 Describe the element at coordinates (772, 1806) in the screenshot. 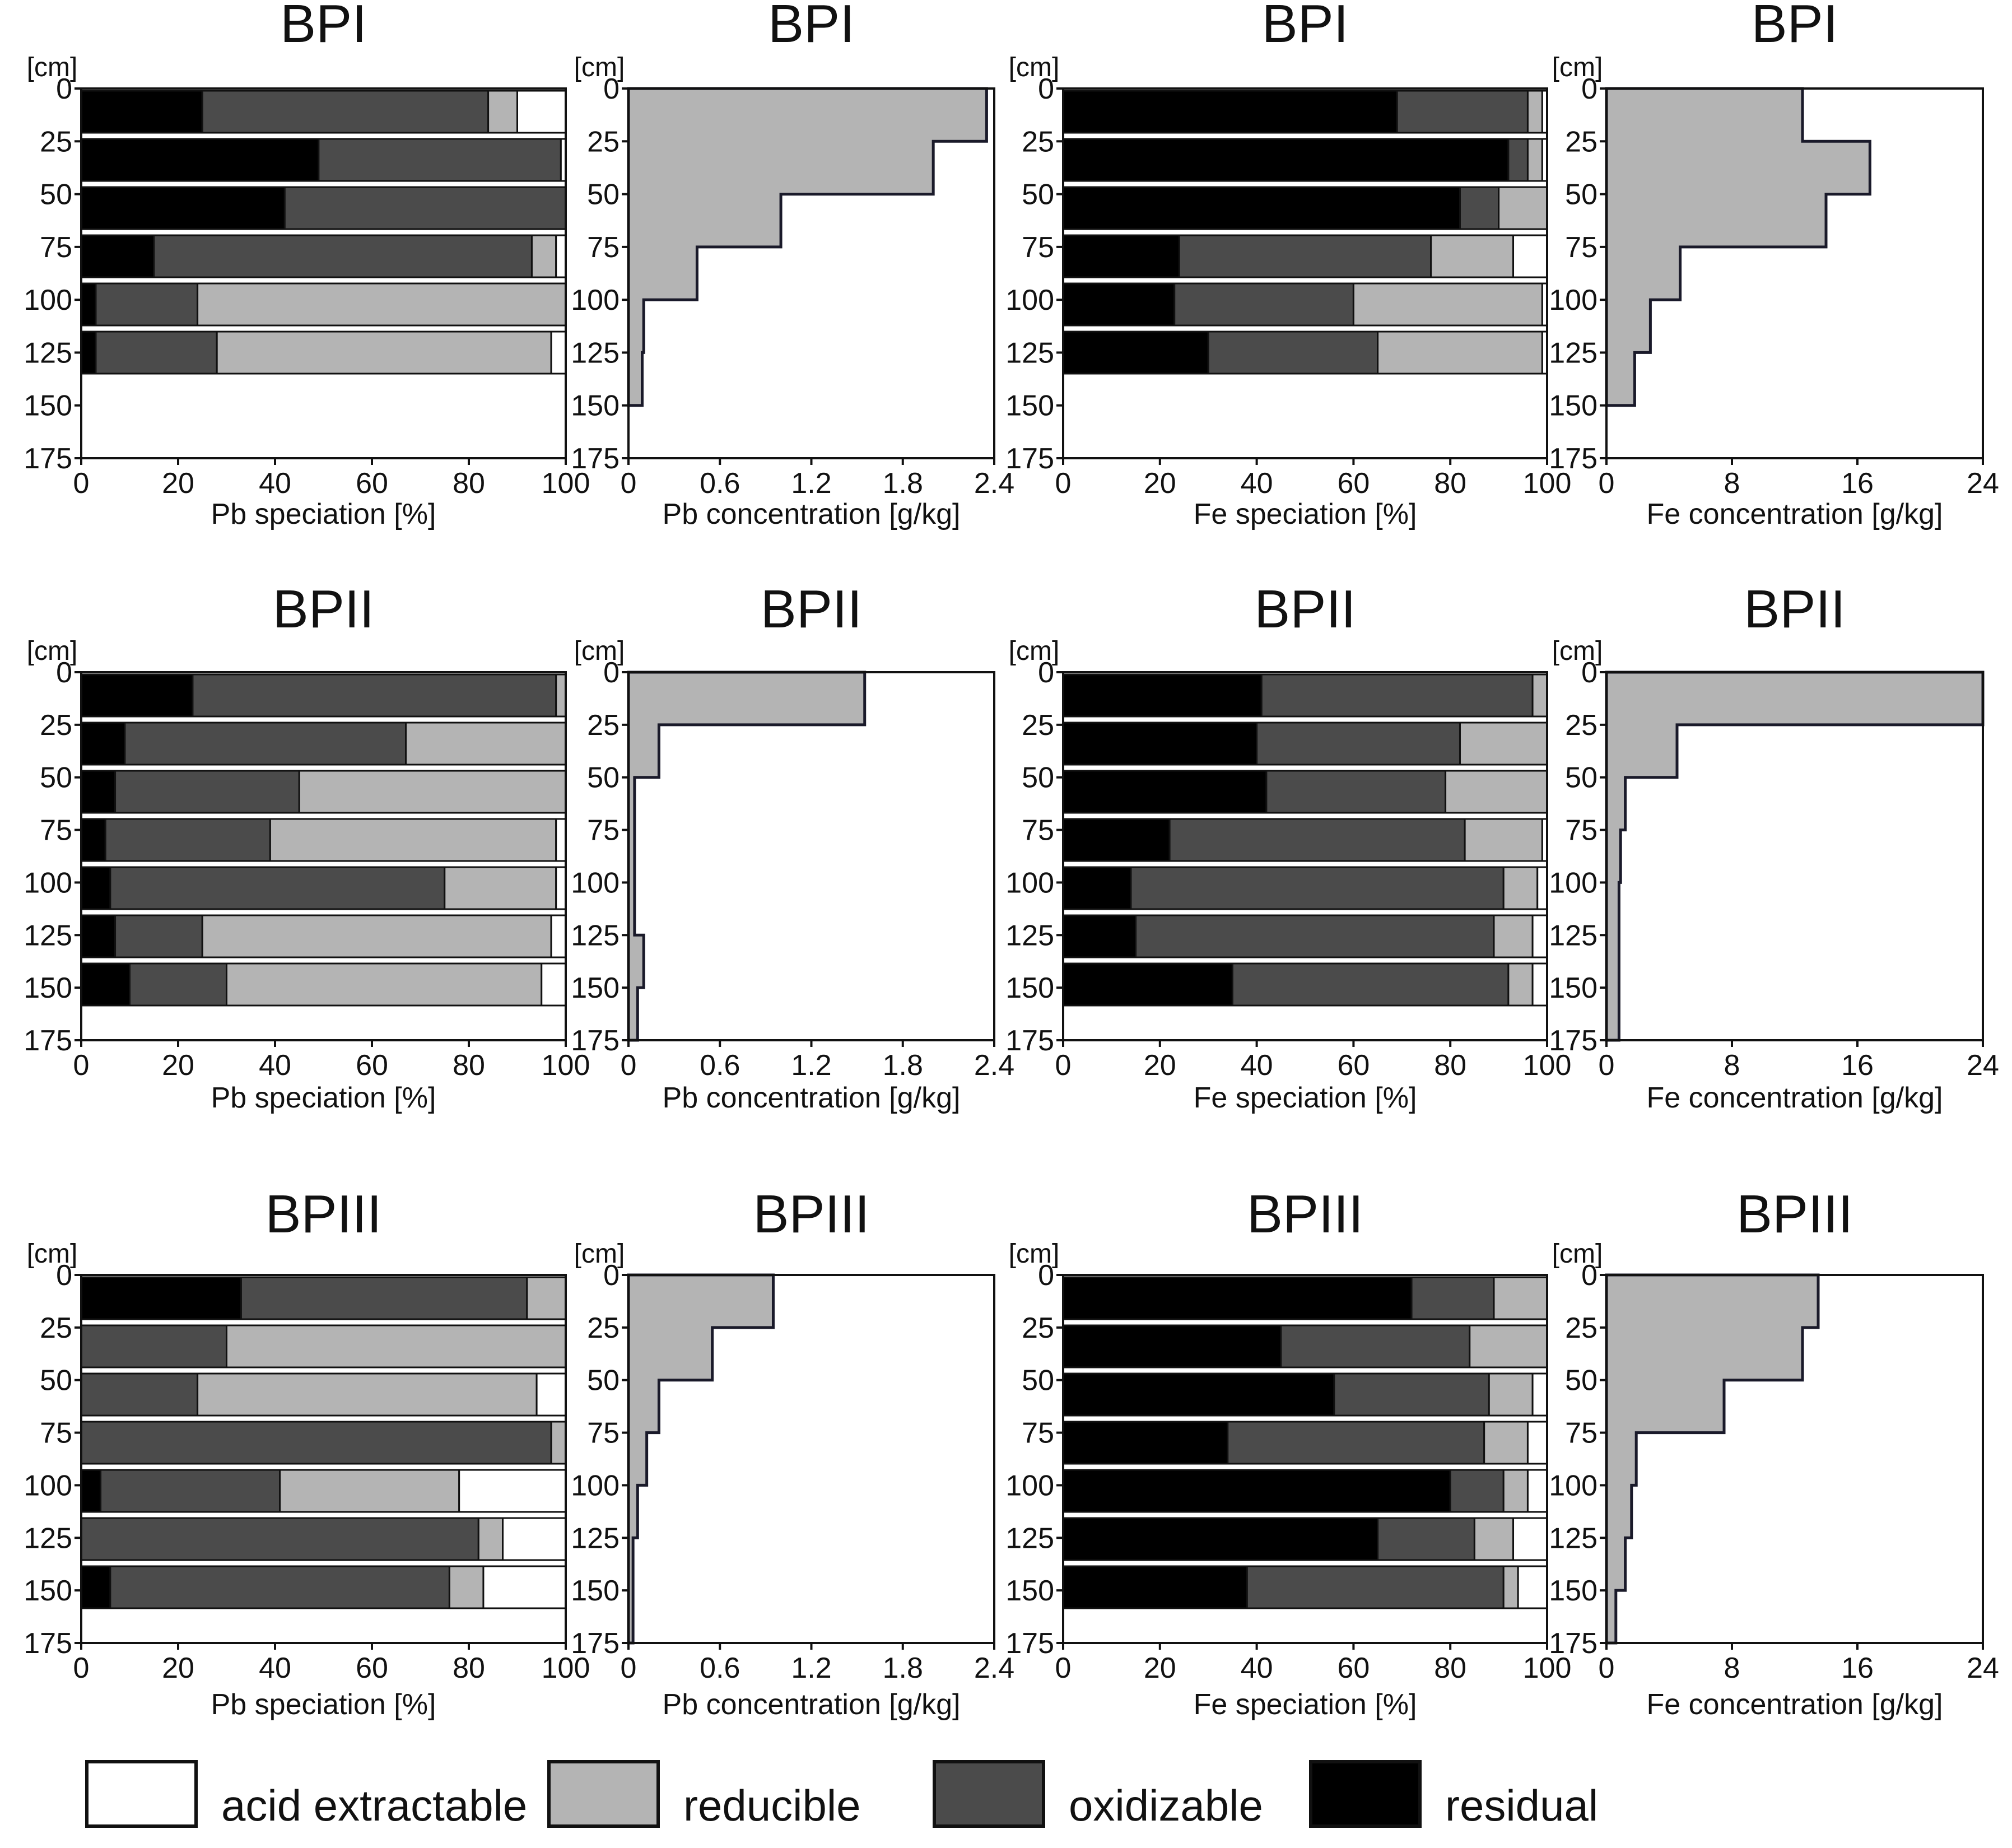

I see `legend-label: reducible` at that location.